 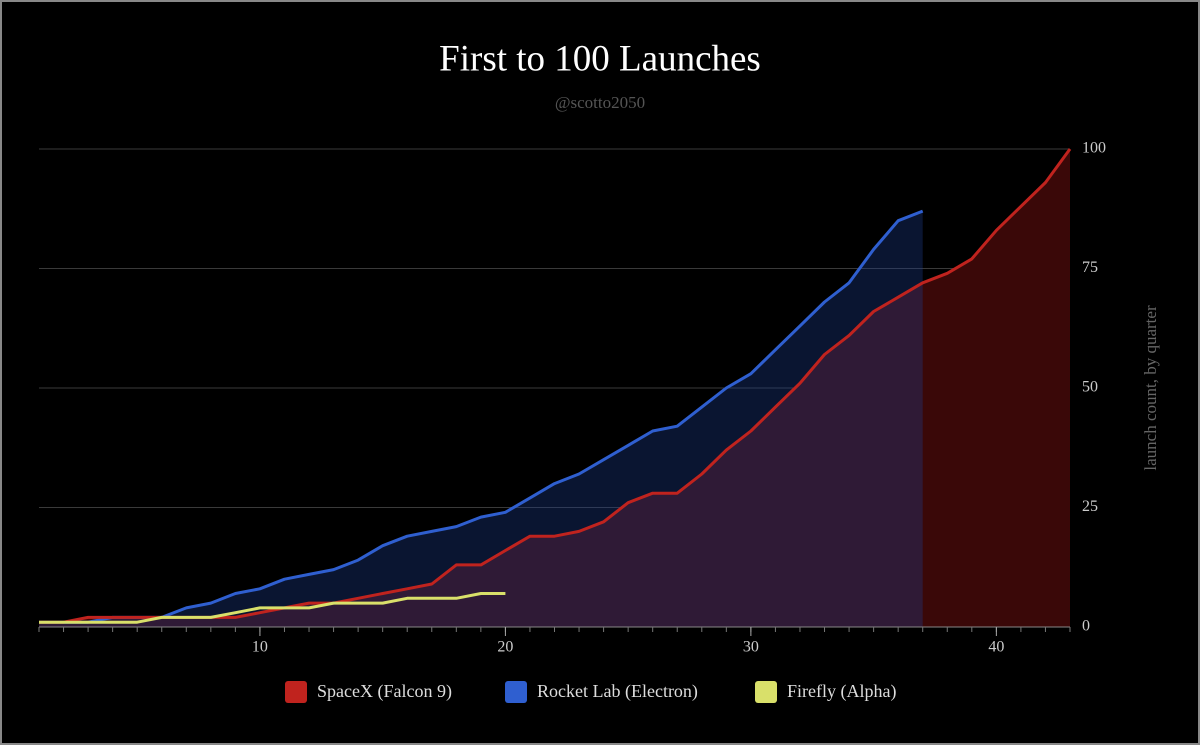 What do you see at coordinates (617, 691) in the screenshot?
I see `legend-label: Rocket Lab (Electron)` at bounding box center [617, 691].